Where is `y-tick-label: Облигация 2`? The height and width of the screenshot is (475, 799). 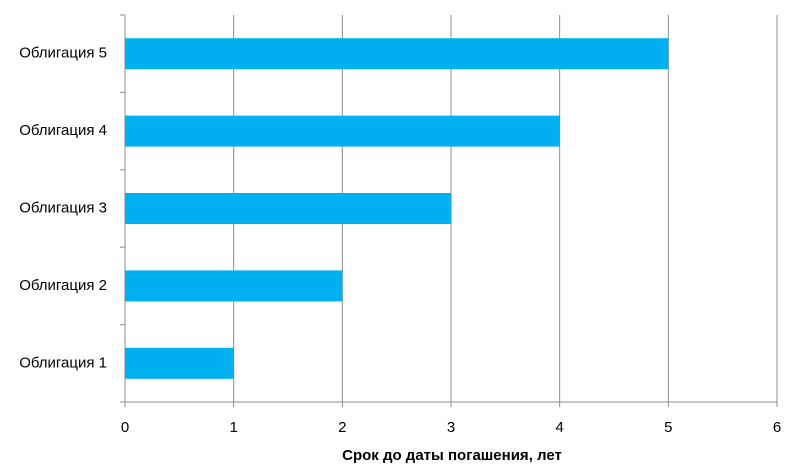 y-tick-label: Облигация 2 is located at coordinates (63, 285).